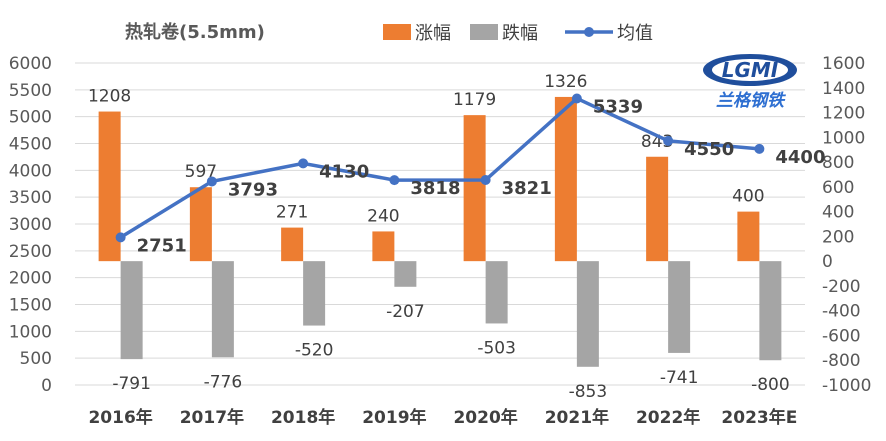 The width and height of the screenshot is (886, 441). What do you see at coordinates (484, 32) in the screenshot?
I see `legend-swatch-fall` at bounding box center [484, 32].